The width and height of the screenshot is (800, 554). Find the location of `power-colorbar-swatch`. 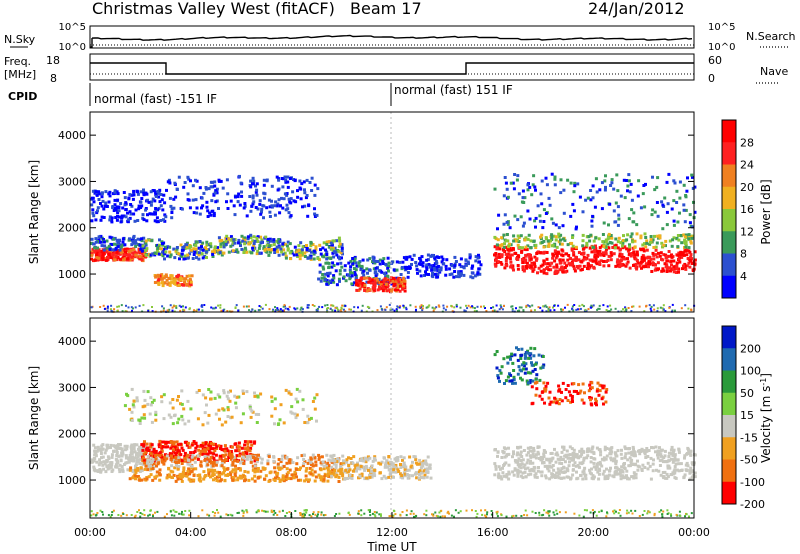

power-colorbar-swatch is located at coordinates (729, 131).